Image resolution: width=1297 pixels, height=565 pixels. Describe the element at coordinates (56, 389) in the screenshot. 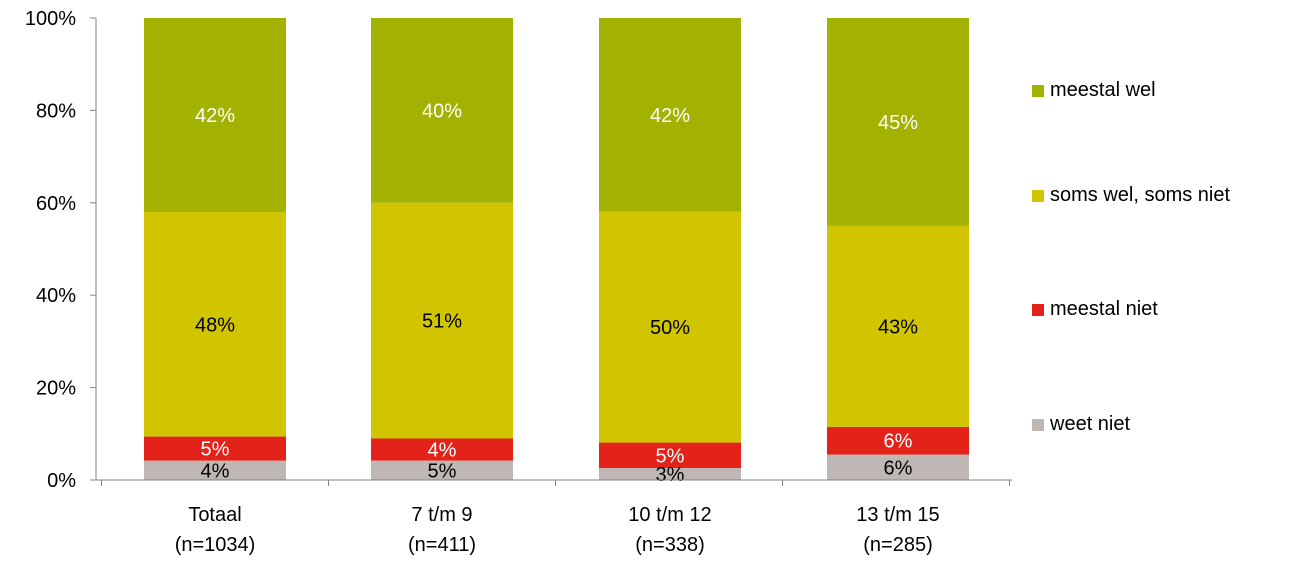

I see `y-tick-label: 20%` at that location.